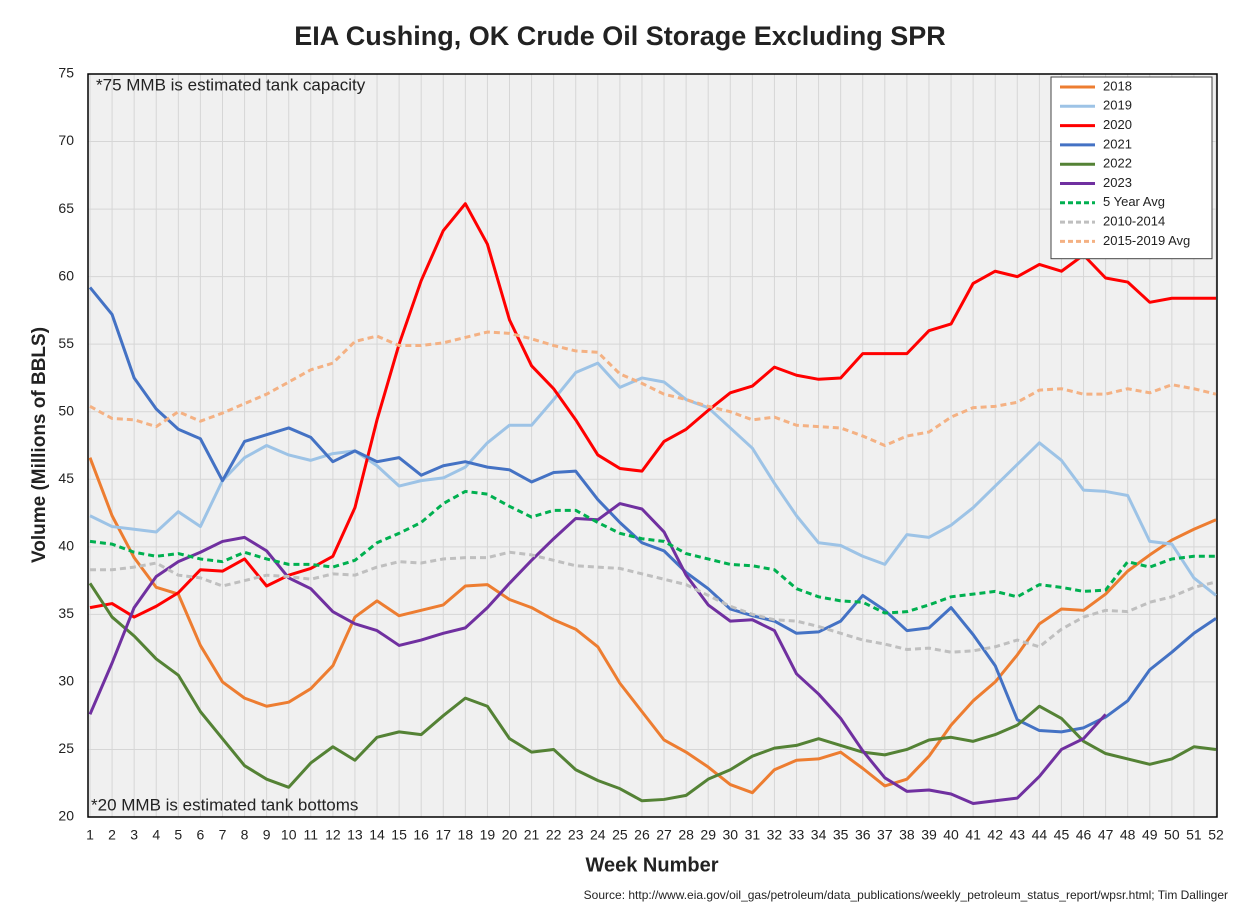 This screenshot has width=1247, height=906. Describe the element at coordinates (1216, 835) in the screenshot. I see `x-tick-label: 52` at that location.